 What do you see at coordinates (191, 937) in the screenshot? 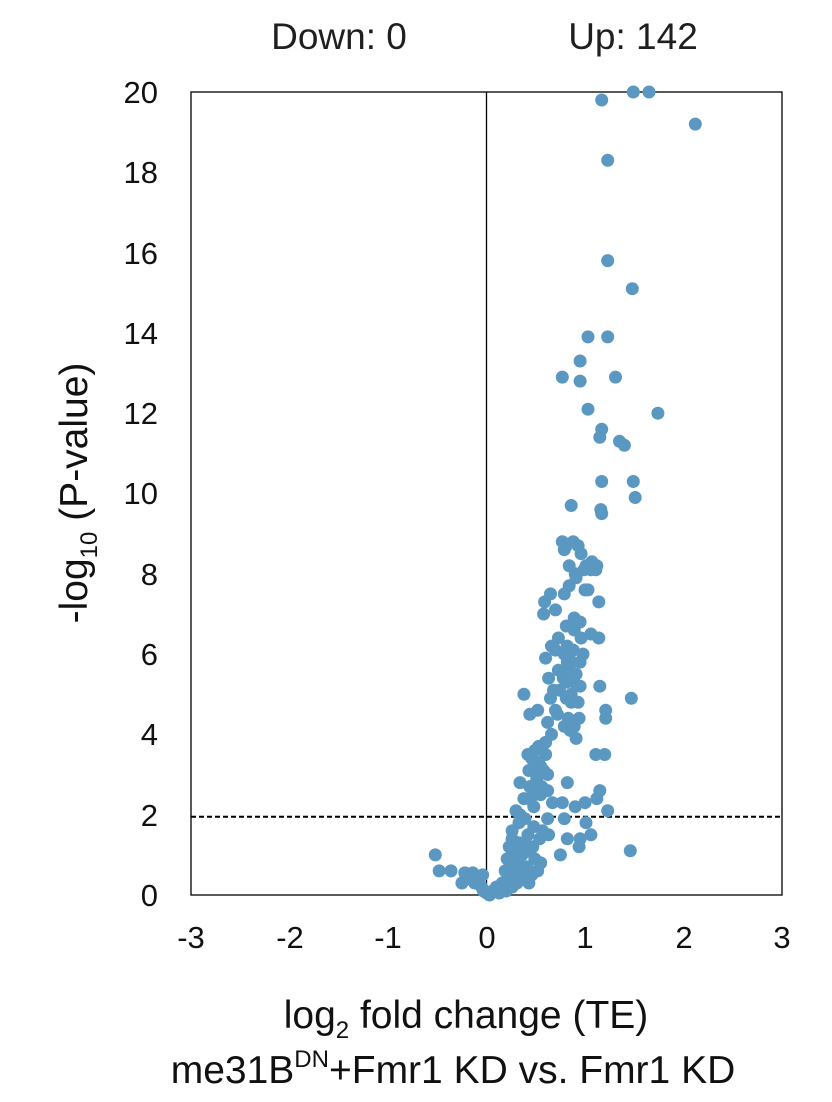
I see `x-tick-label: -3` at bounding box center [191, 937].